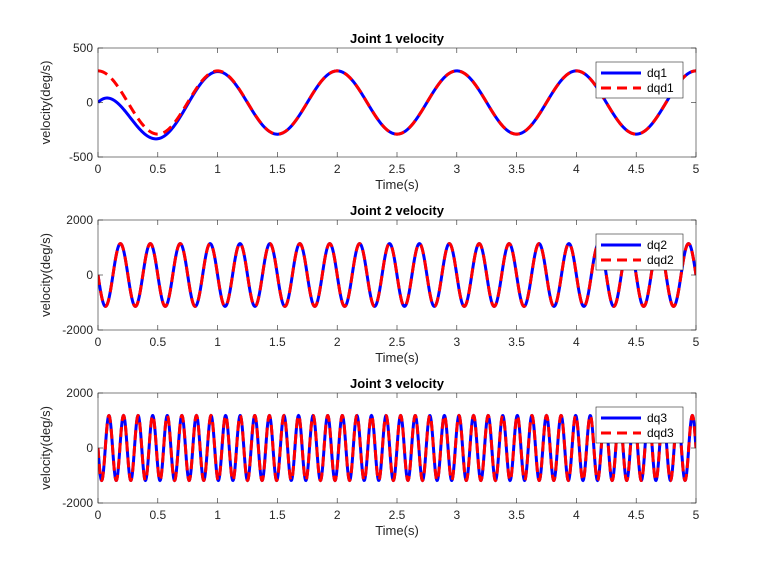 The height and width of the screenshot is (576, 768). Describe the element at coordinates (660, 88) in the screenshot. I see `legend-label-dqd1: dqd1` at that location.